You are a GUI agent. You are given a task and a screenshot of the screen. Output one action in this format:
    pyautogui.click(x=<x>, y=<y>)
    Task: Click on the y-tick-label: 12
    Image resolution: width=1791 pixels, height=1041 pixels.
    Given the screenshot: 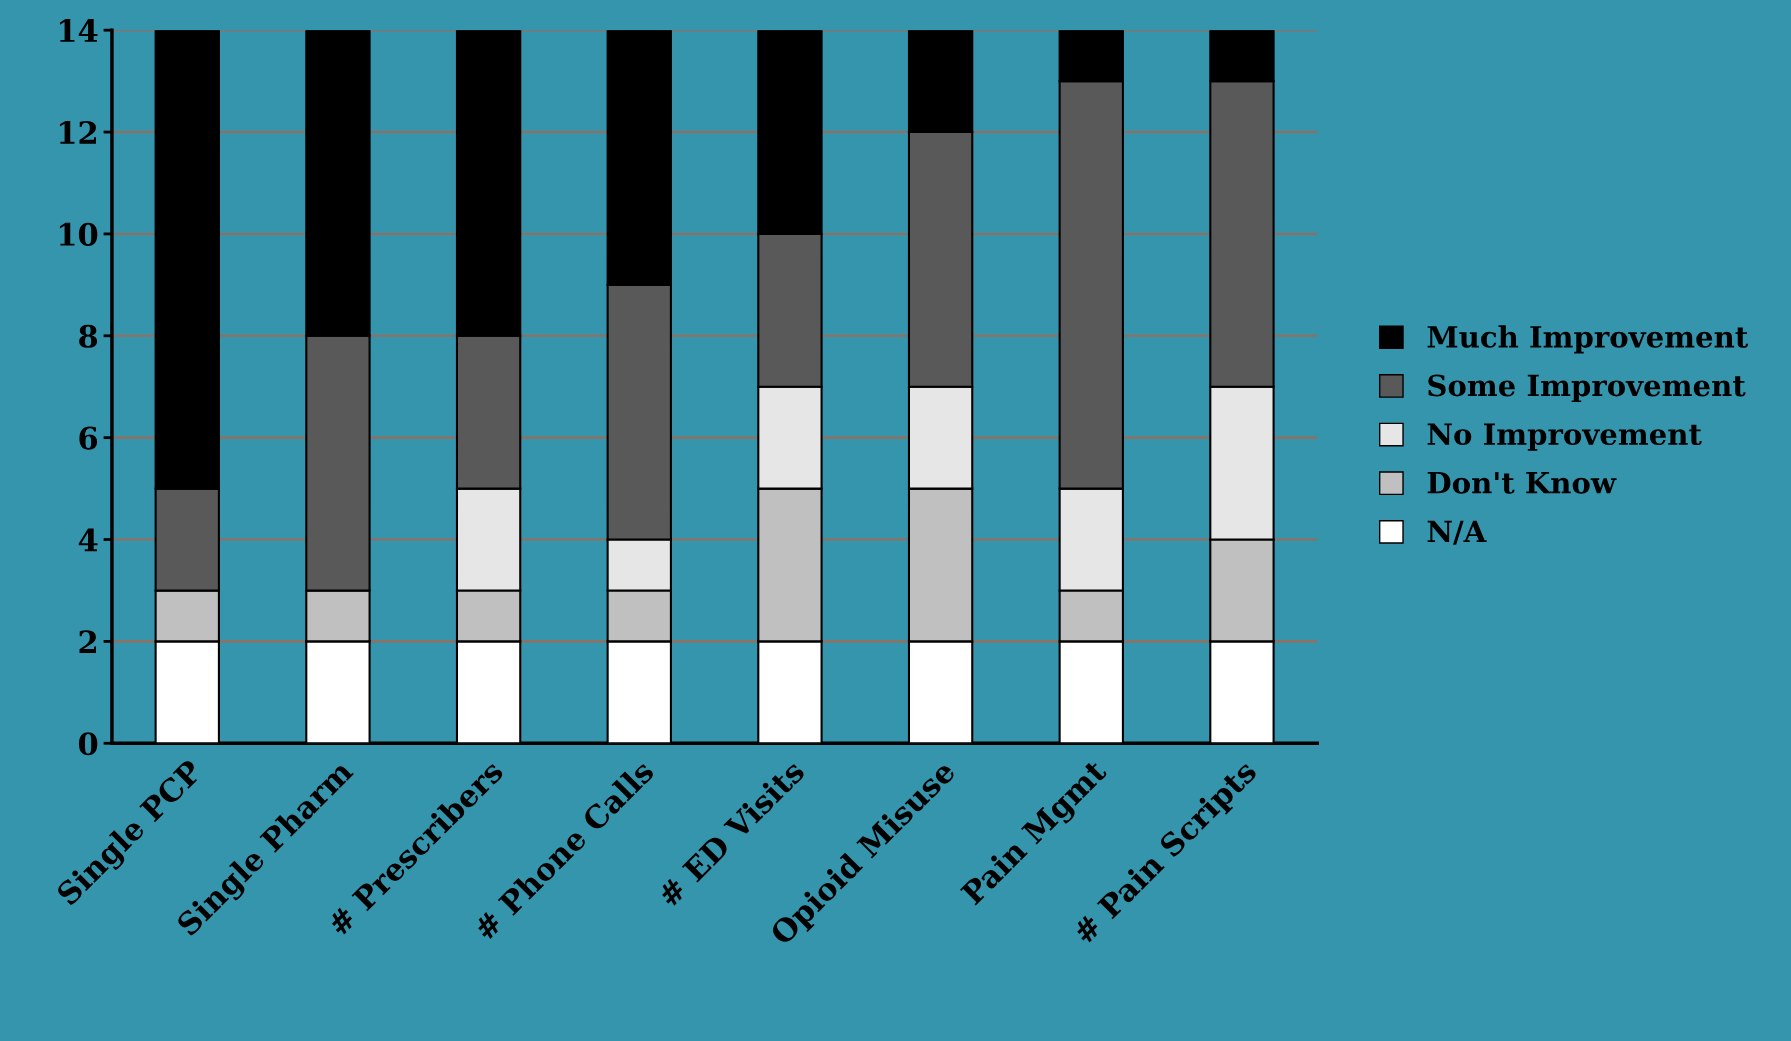 What is the action you would take?
    pyautogui.click(x=77, y=132)
    